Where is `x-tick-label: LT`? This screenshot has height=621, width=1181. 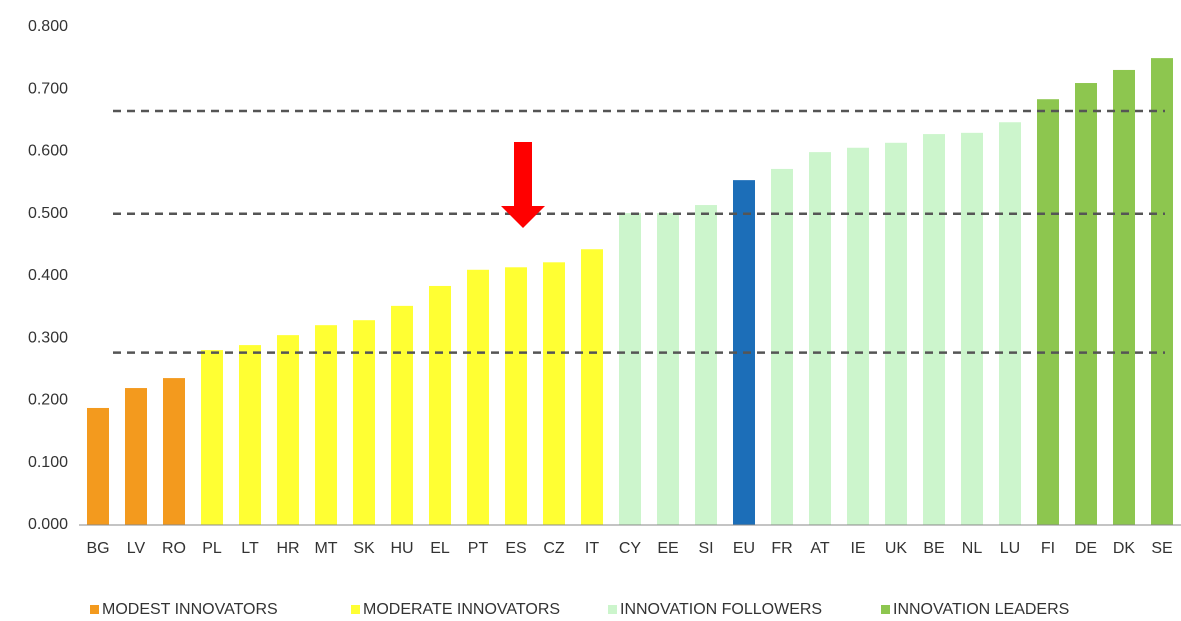
x-tick-label: LT is located at coordinates (250, 548).